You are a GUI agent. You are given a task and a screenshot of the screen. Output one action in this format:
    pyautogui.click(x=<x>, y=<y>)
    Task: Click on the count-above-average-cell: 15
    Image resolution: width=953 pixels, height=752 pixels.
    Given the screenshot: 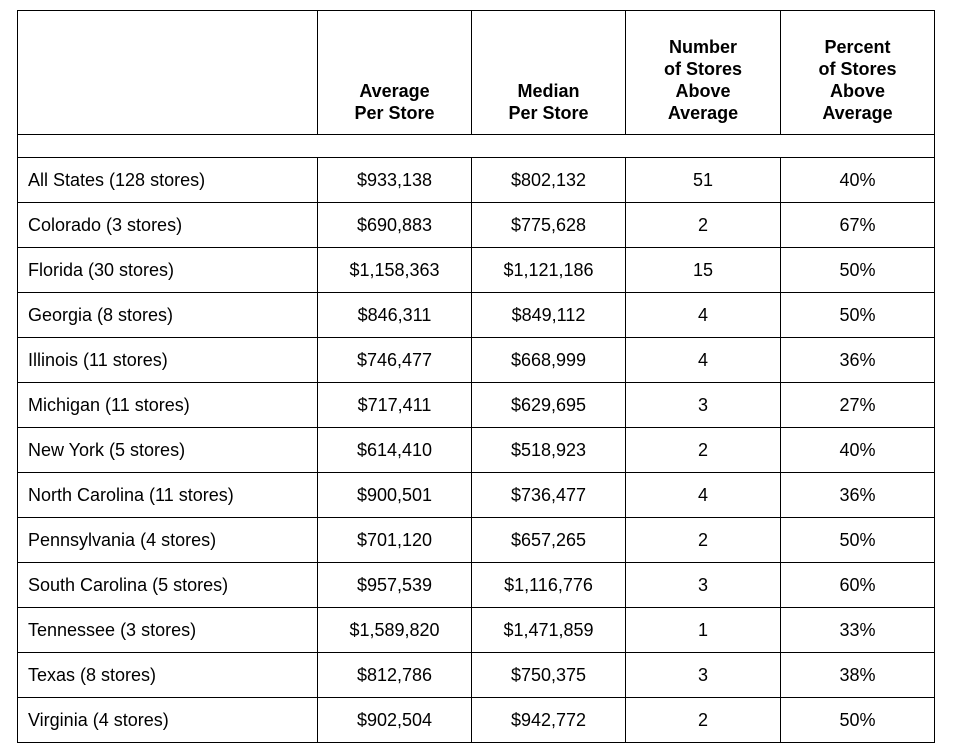 What is the action you would take?
    pyautogui.click(x=703, y=270)
    